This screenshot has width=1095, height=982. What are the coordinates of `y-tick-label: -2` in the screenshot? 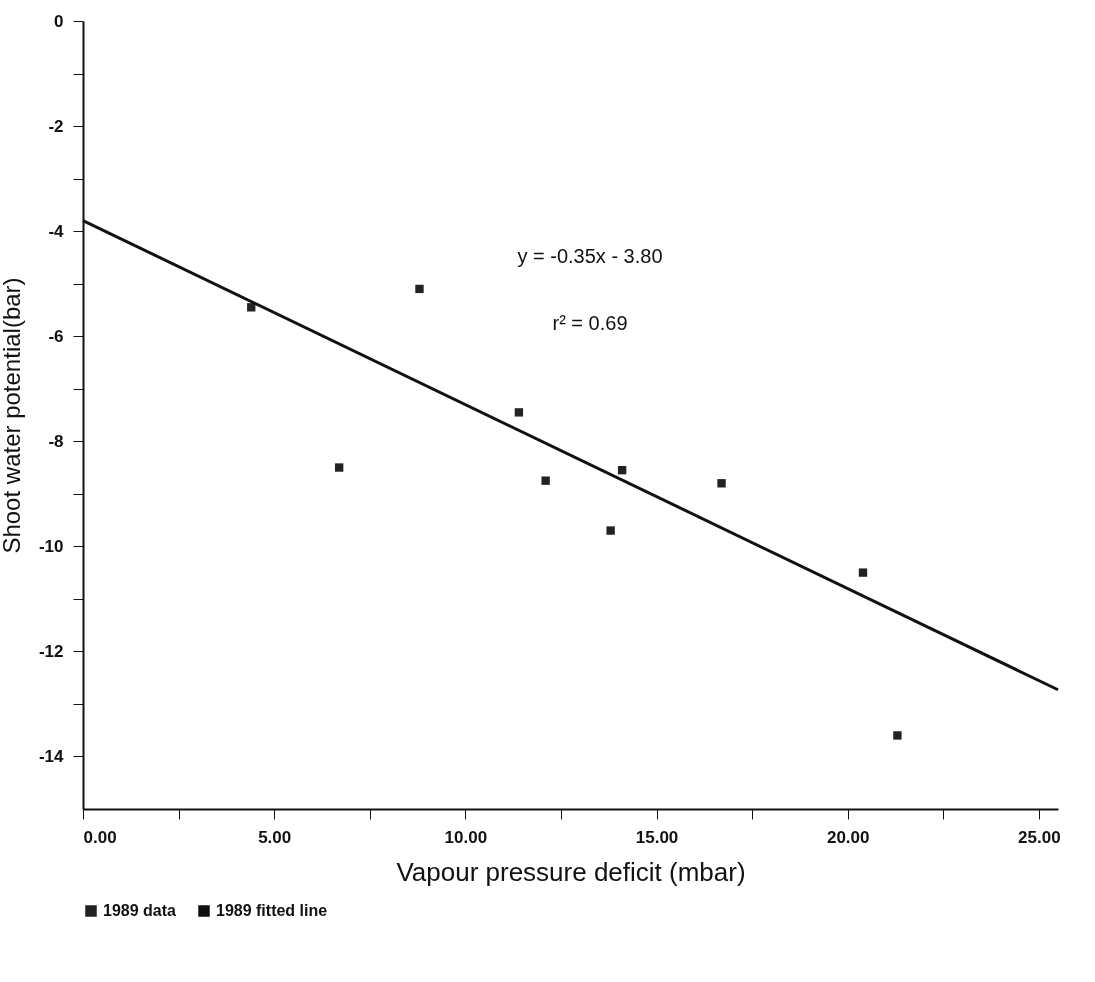 It's located at (56, 126).